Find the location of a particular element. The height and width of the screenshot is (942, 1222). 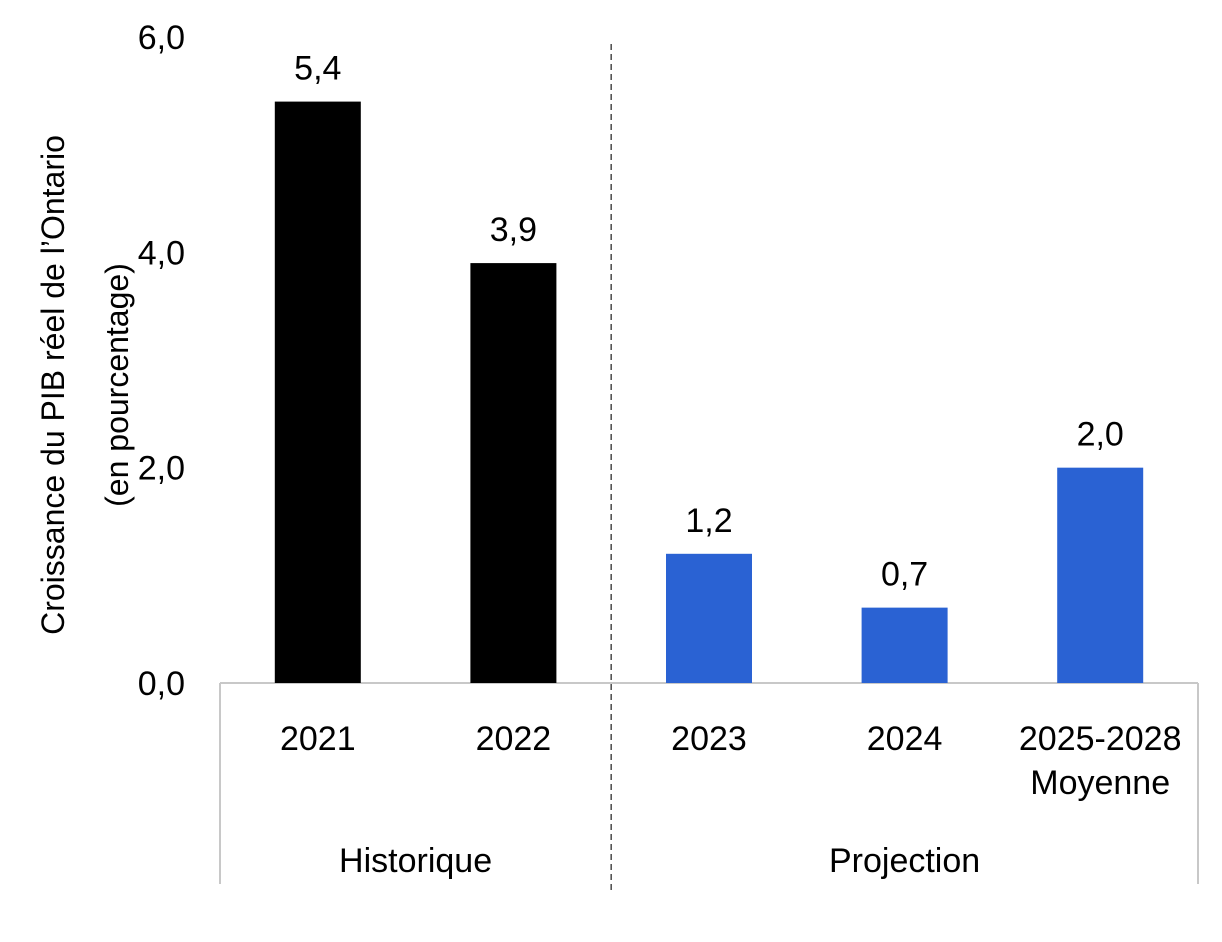

group-label: Historique is located at coordinates (415, 861).